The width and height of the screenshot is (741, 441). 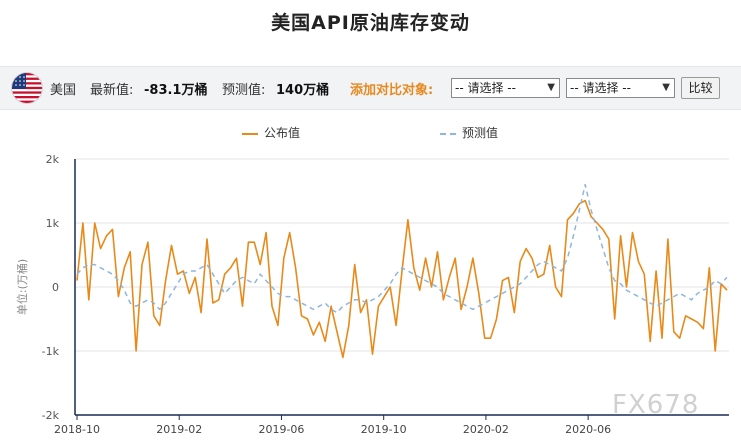 I want to click on legend-label-forecast: 预测值, so click(x=480, y=133).